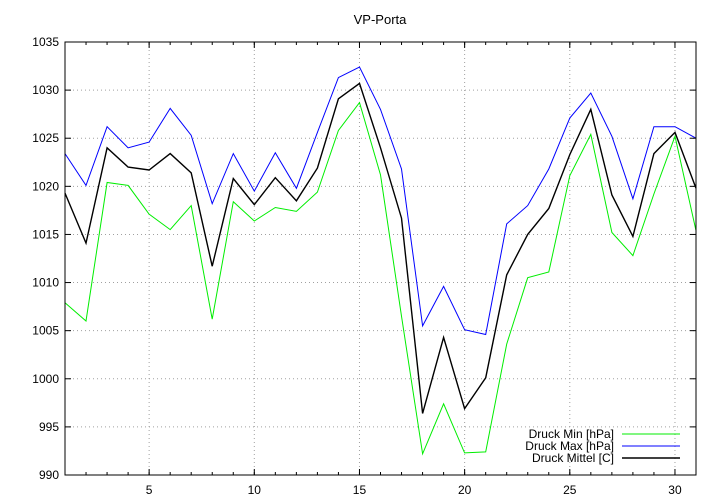  I want to click on y-tick-label: 1025, so click(45, 138).